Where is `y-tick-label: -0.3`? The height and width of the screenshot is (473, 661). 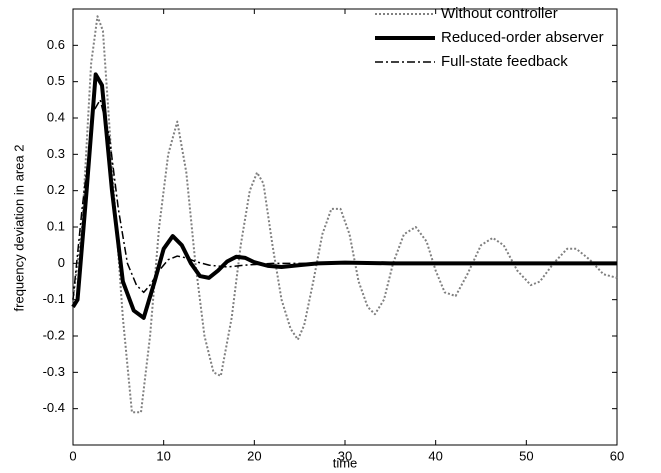 y-tick-label: -0.3 is located at coordinates (54, 371).